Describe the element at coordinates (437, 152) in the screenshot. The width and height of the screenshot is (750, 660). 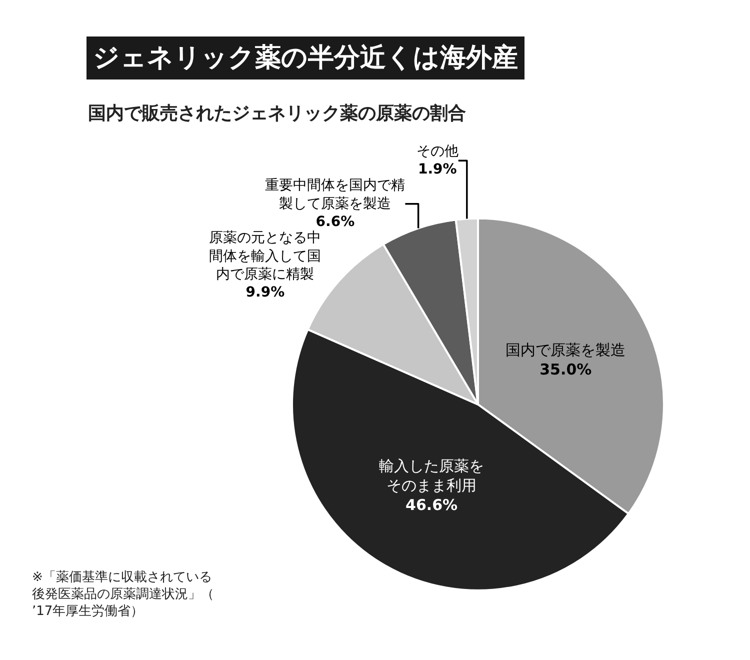
I see `slice-label: その他` at that location.